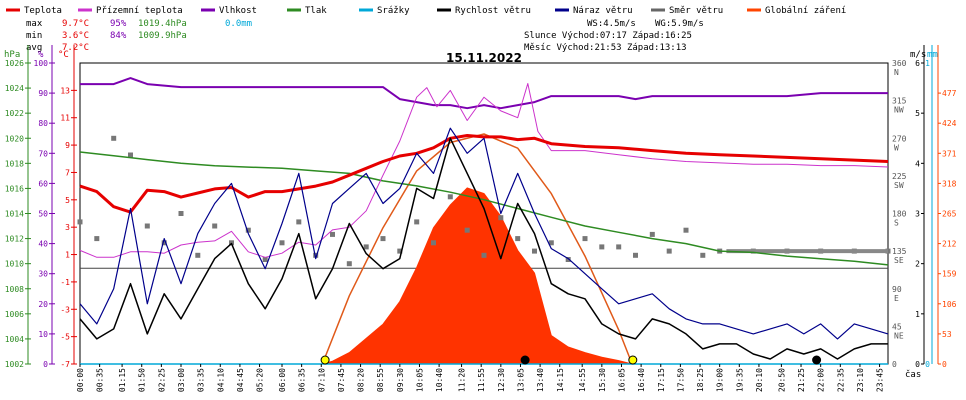  What do you see at coordinates (603, 11) in the screenshot?
I see `legend-label: Náraz větru` at bounding box center [603, 11].